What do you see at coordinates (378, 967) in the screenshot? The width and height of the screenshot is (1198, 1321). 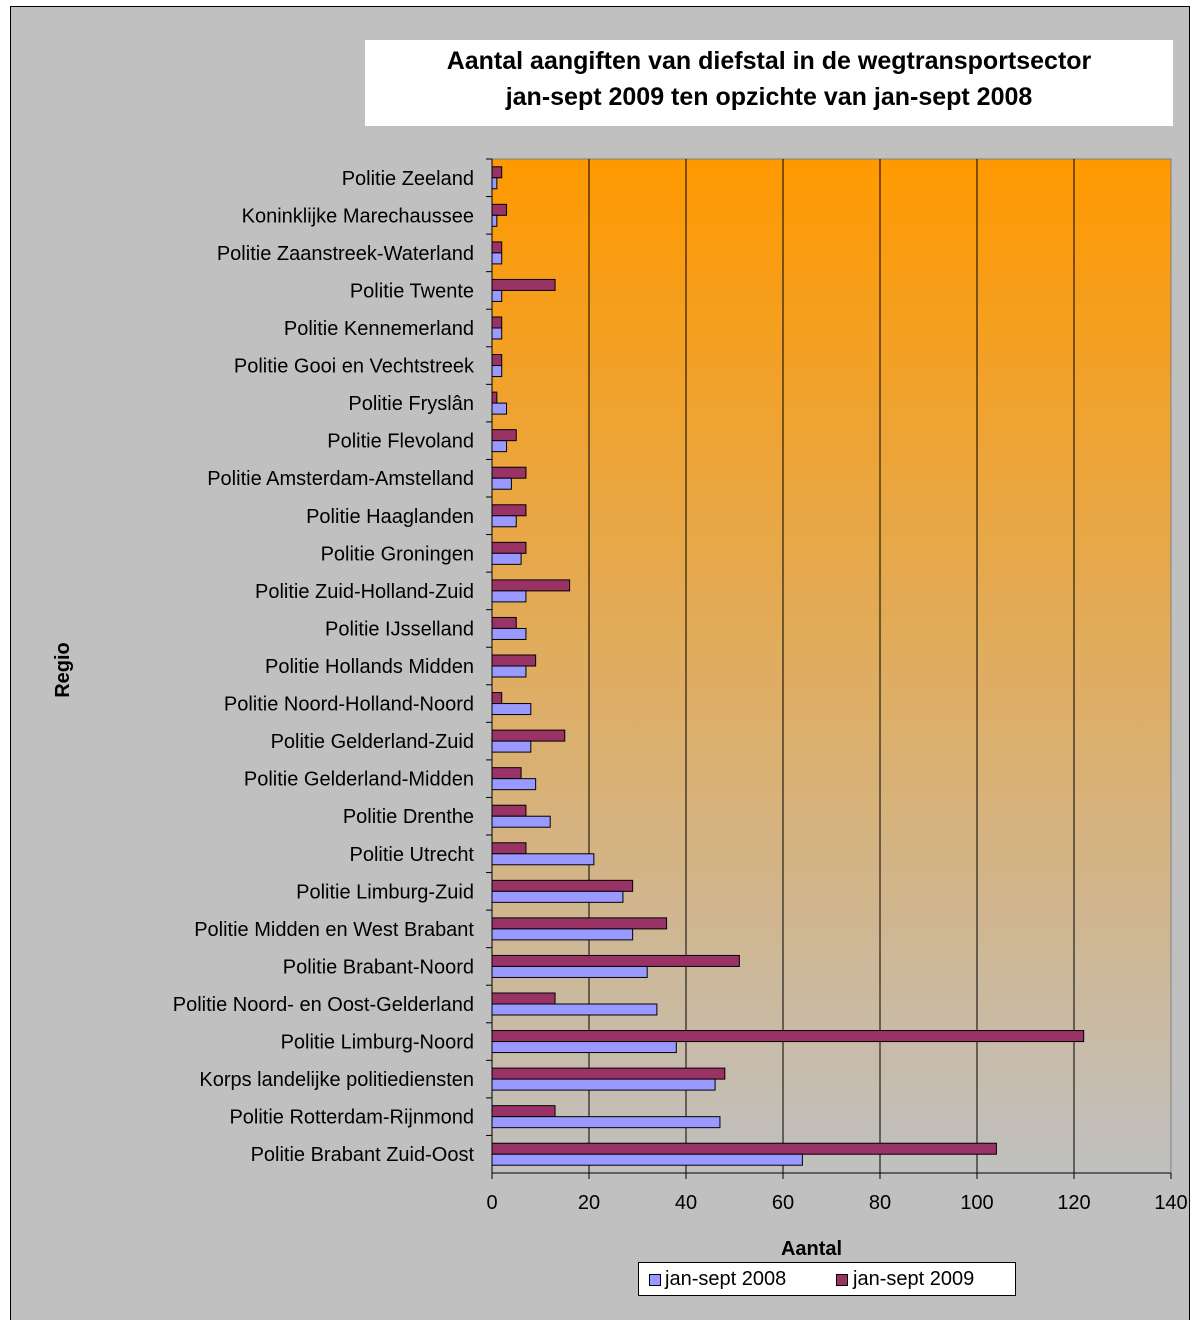 I see `y-category-label: Politie Brabant-Noord` at bounding box center [378, 967].